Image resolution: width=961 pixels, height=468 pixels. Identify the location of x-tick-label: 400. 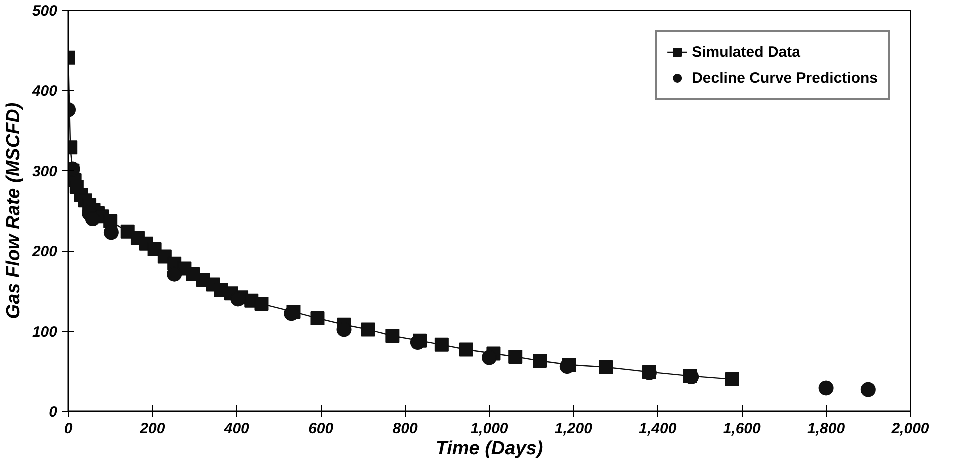
(236, 429).